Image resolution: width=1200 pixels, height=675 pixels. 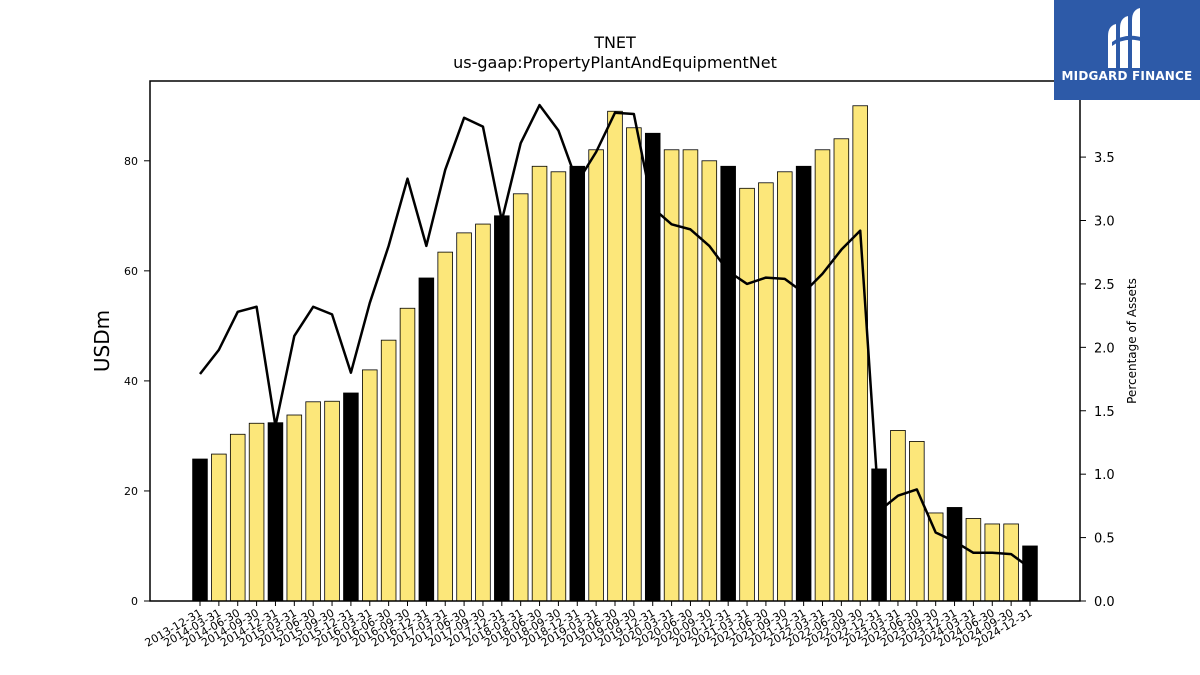 I want to click on y2-tick-label: 2.5, so click(x=1104, y=285).